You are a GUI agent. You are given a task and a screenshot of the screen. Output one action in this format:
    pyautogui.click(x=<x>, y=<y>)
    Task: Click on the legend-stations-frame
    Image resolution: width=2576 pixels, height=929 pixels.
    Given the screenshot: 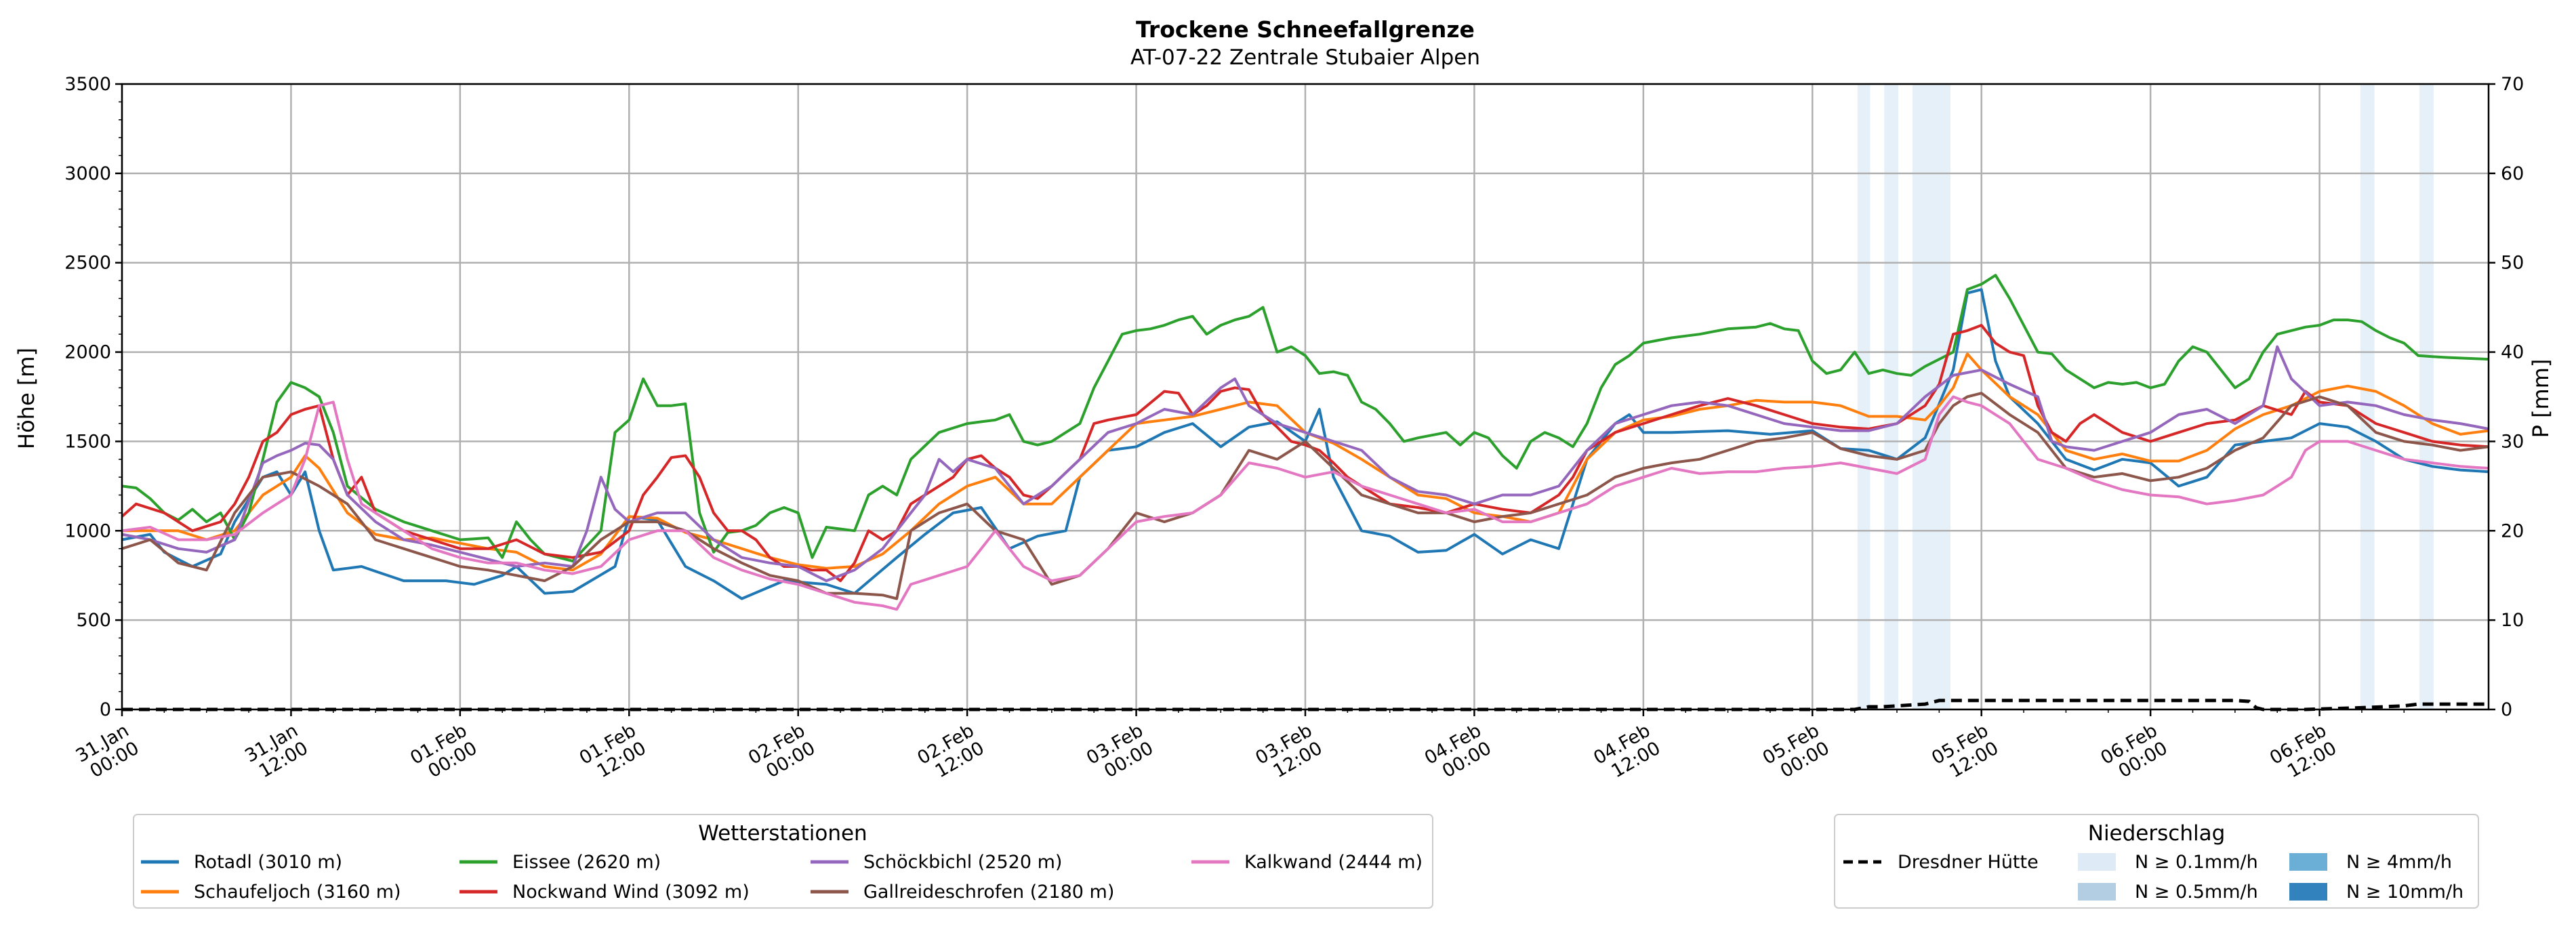 What is the action you would take?
    pyautogui.click(x=783, y=862)
    